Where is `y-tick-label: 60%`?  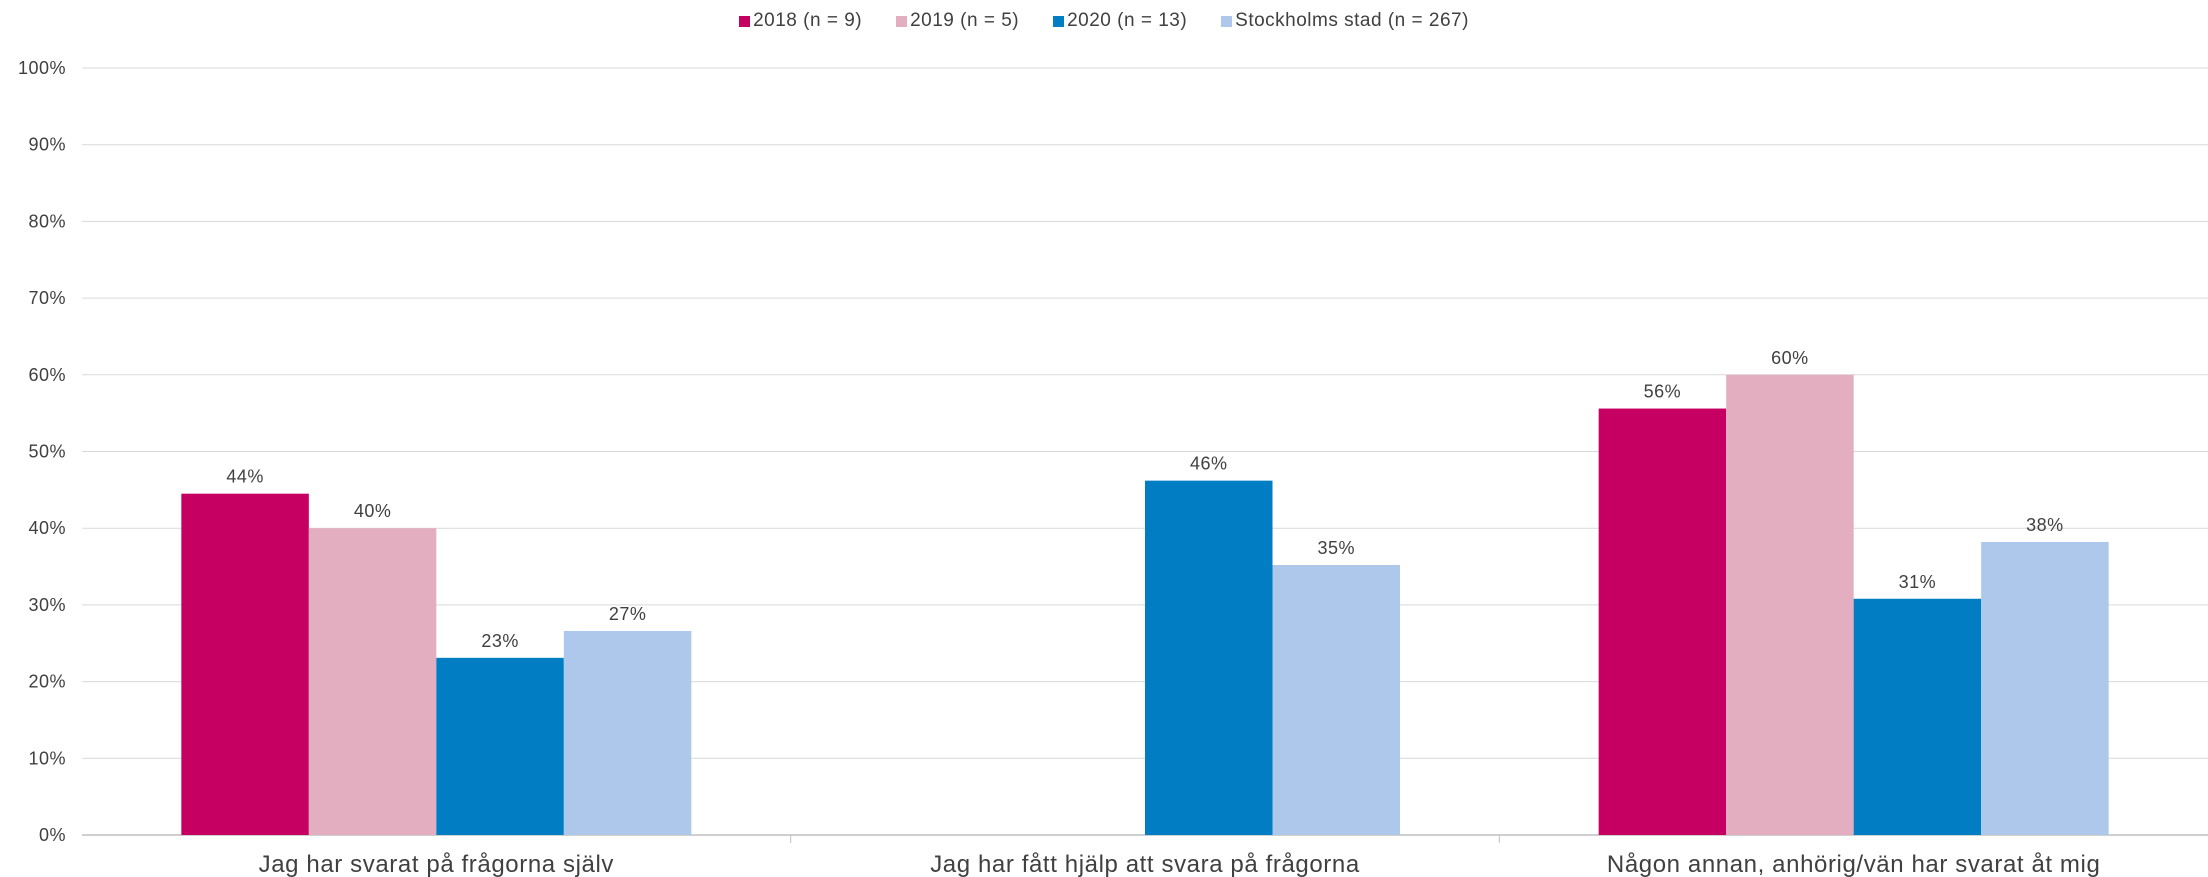 y-tick-label: 60% is located at coordinates (47, 375).